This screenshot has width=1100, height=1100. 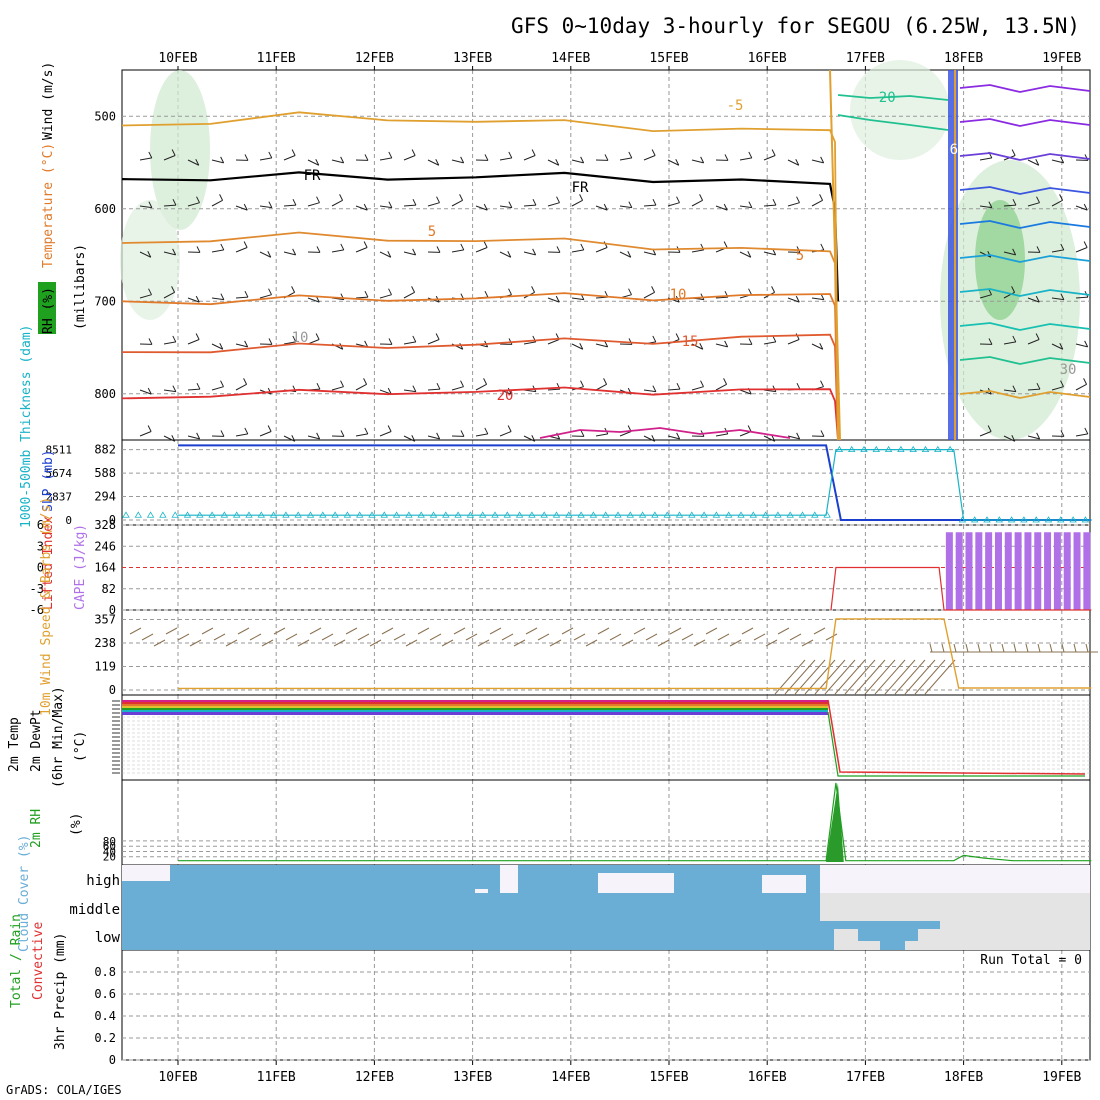 I want to click on wind10m-label: 10m Wind Speed & Barbs (m/s), so click(x=46, y=606).